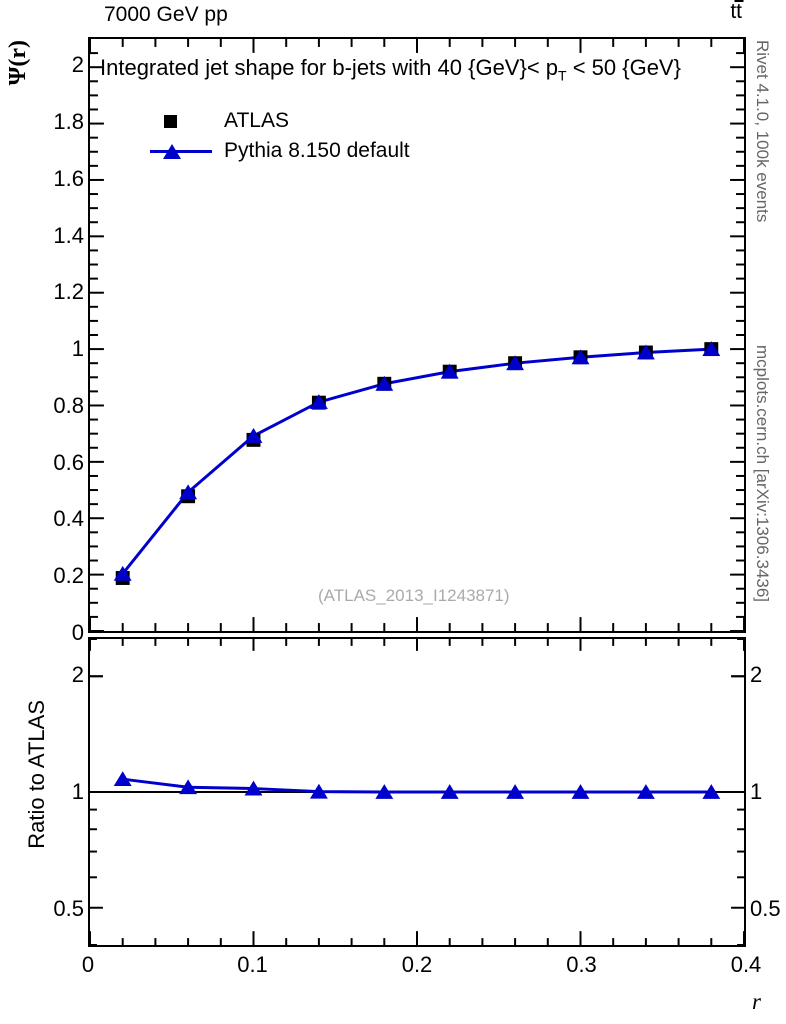 This screenshot has height=1024, width=786. I want to click on legend-marker-triangle-icon, so click(181, 151).